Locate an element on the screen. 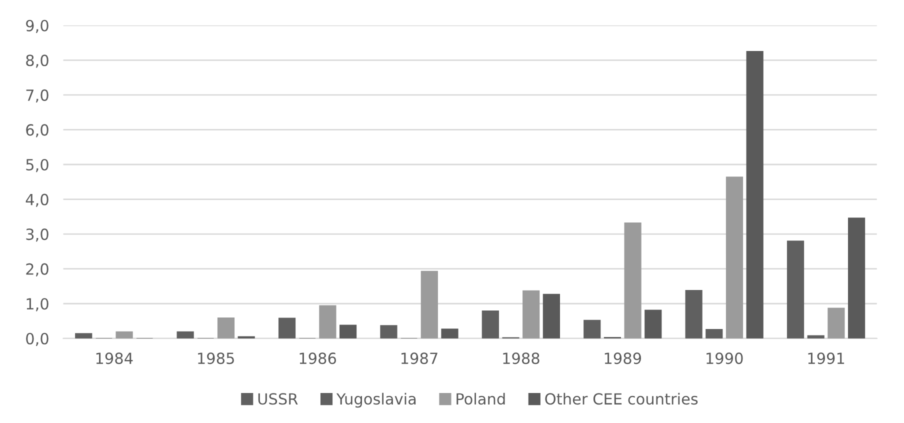 The width and height of the screenshot is (904, 423). x-tick-label: 1991 is located at coordinates (826, 358).